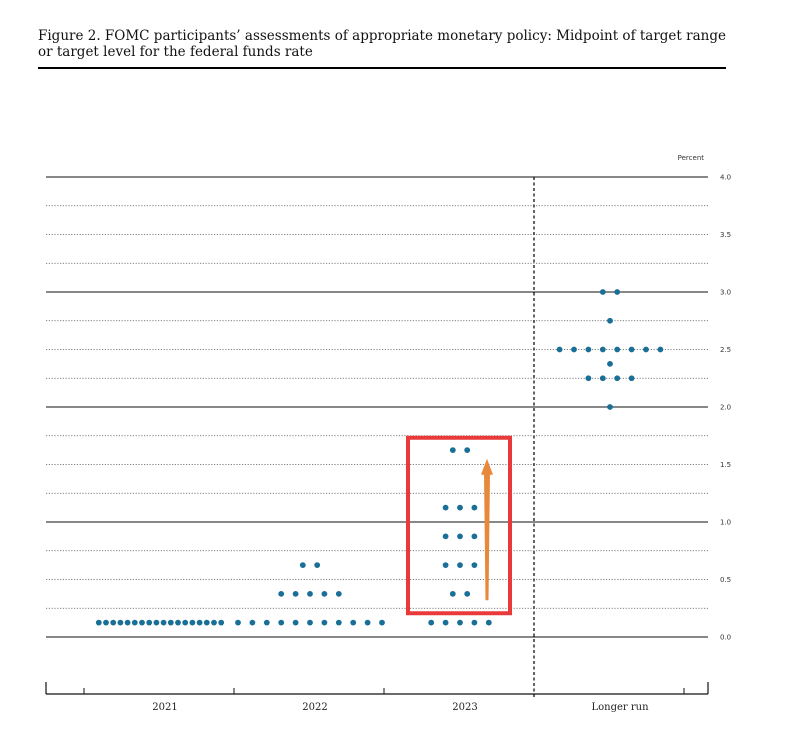  Describe the element at coordinates (464, 707) in the screenshot. I see `x-category-label: 2023` at that location.